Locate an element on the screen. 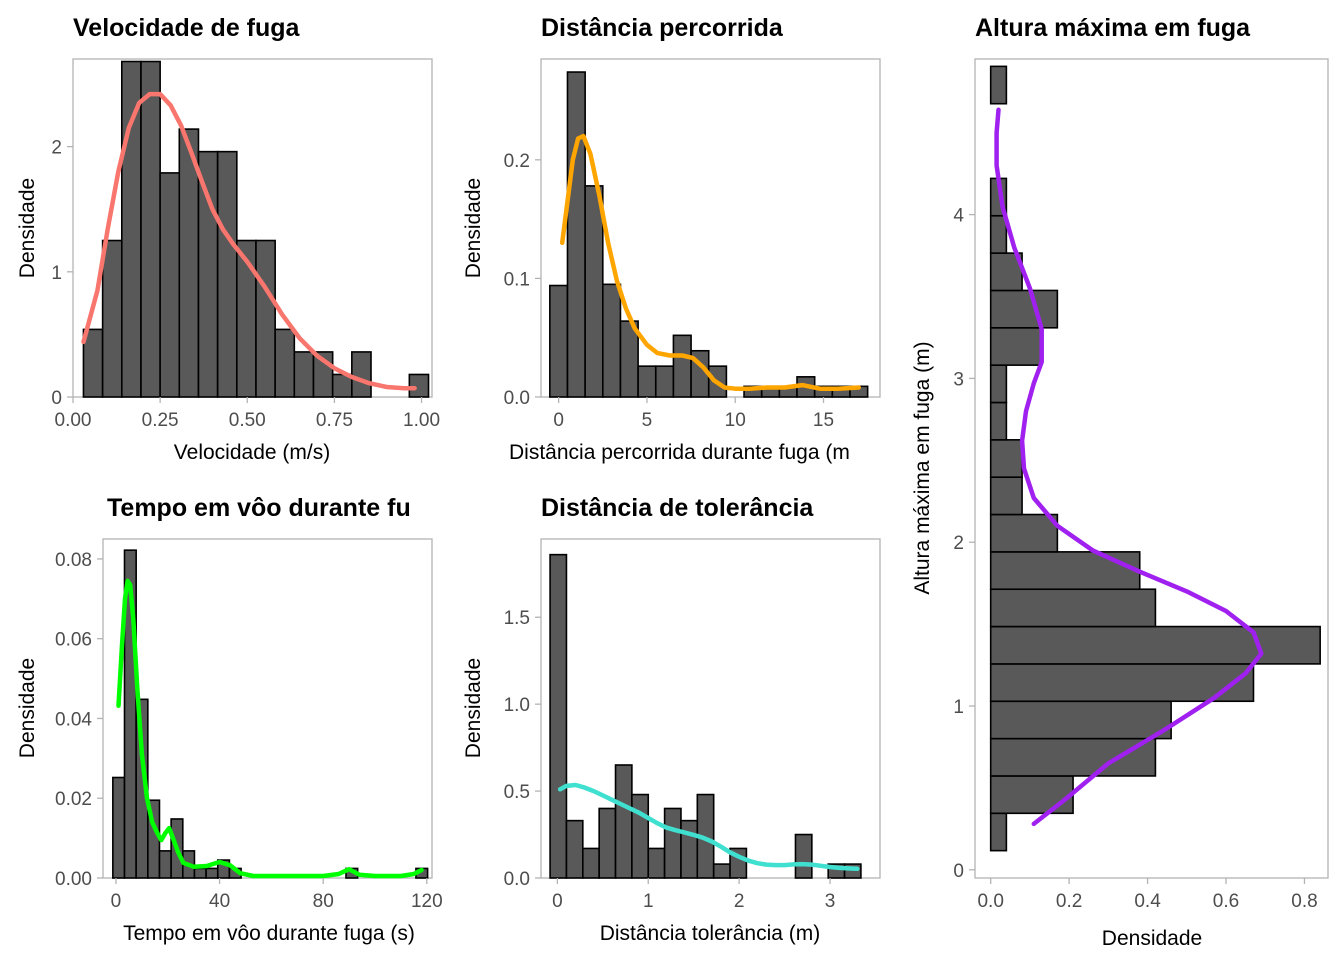  distancia-percorrida-xtick-label-2: 10 is located at coordinates (735, 420).